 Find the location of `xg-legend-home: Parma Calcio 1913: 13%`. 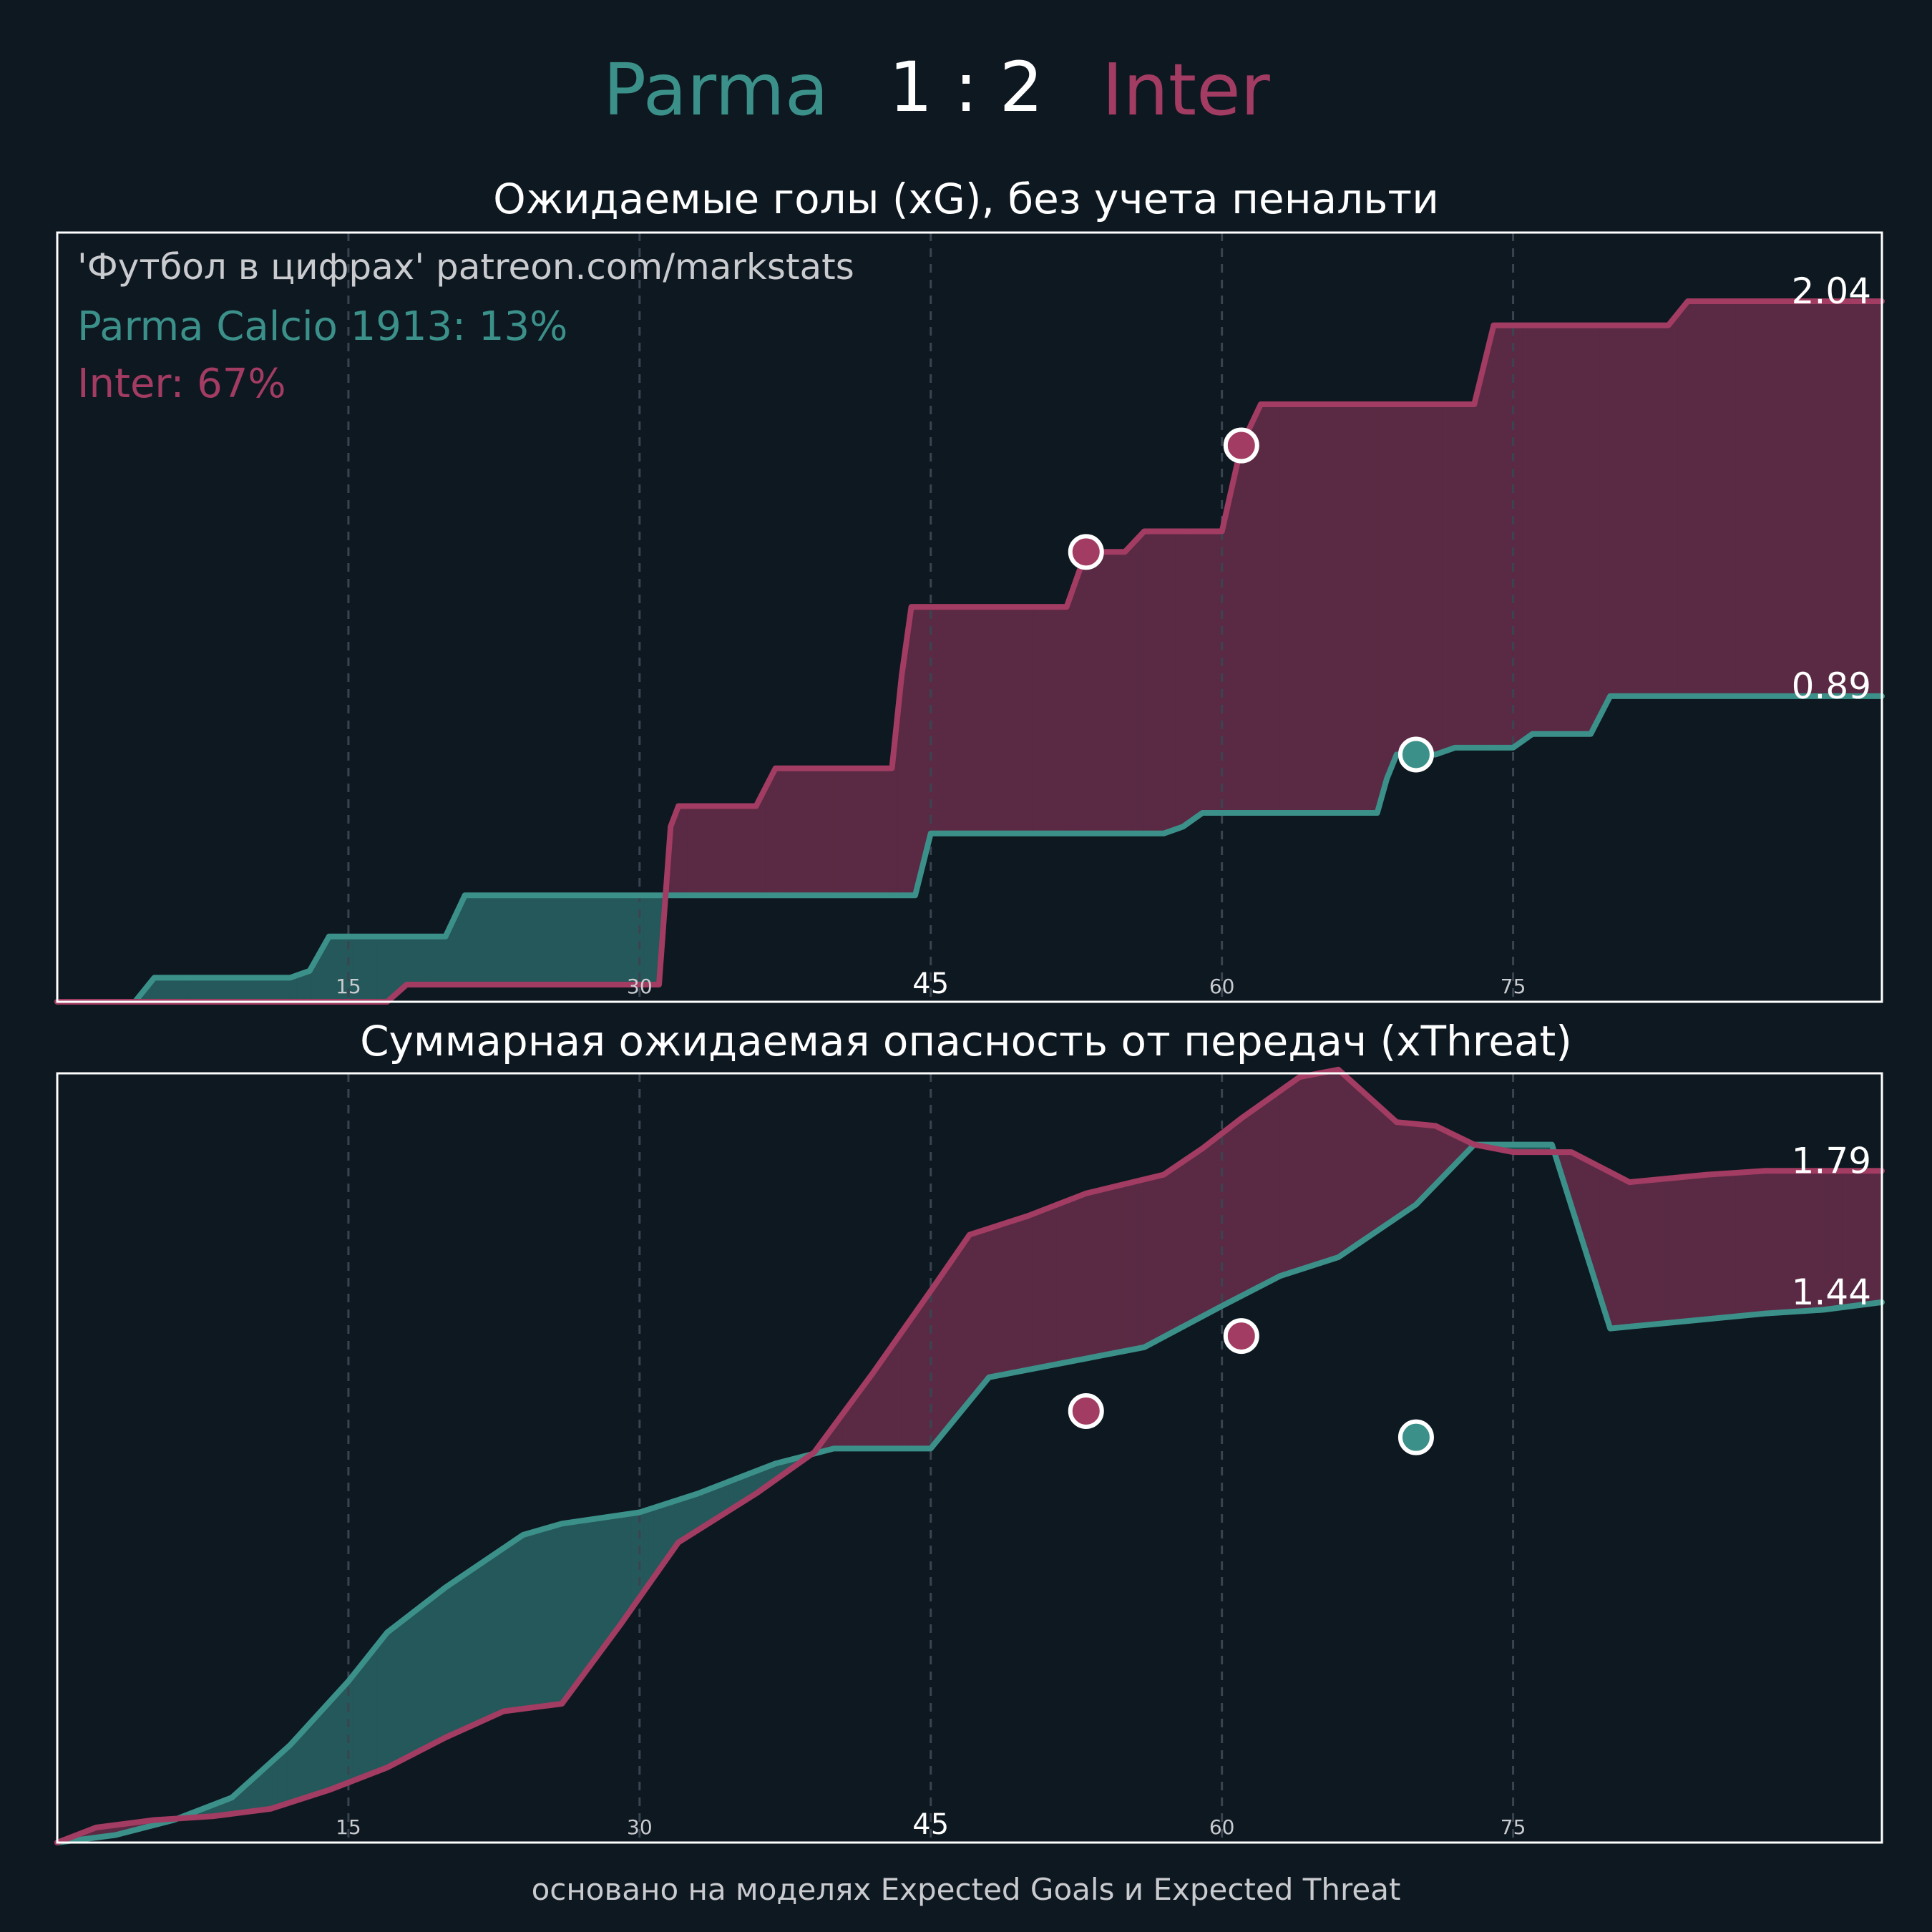

xg-legend-home: Parma Calcio 1913: 13% is located at coordinates (322, 326).